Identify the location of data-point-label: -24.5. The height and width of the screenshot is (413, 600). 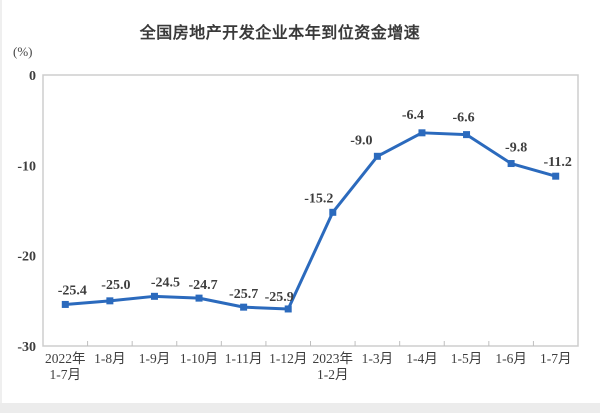
(165, 282).